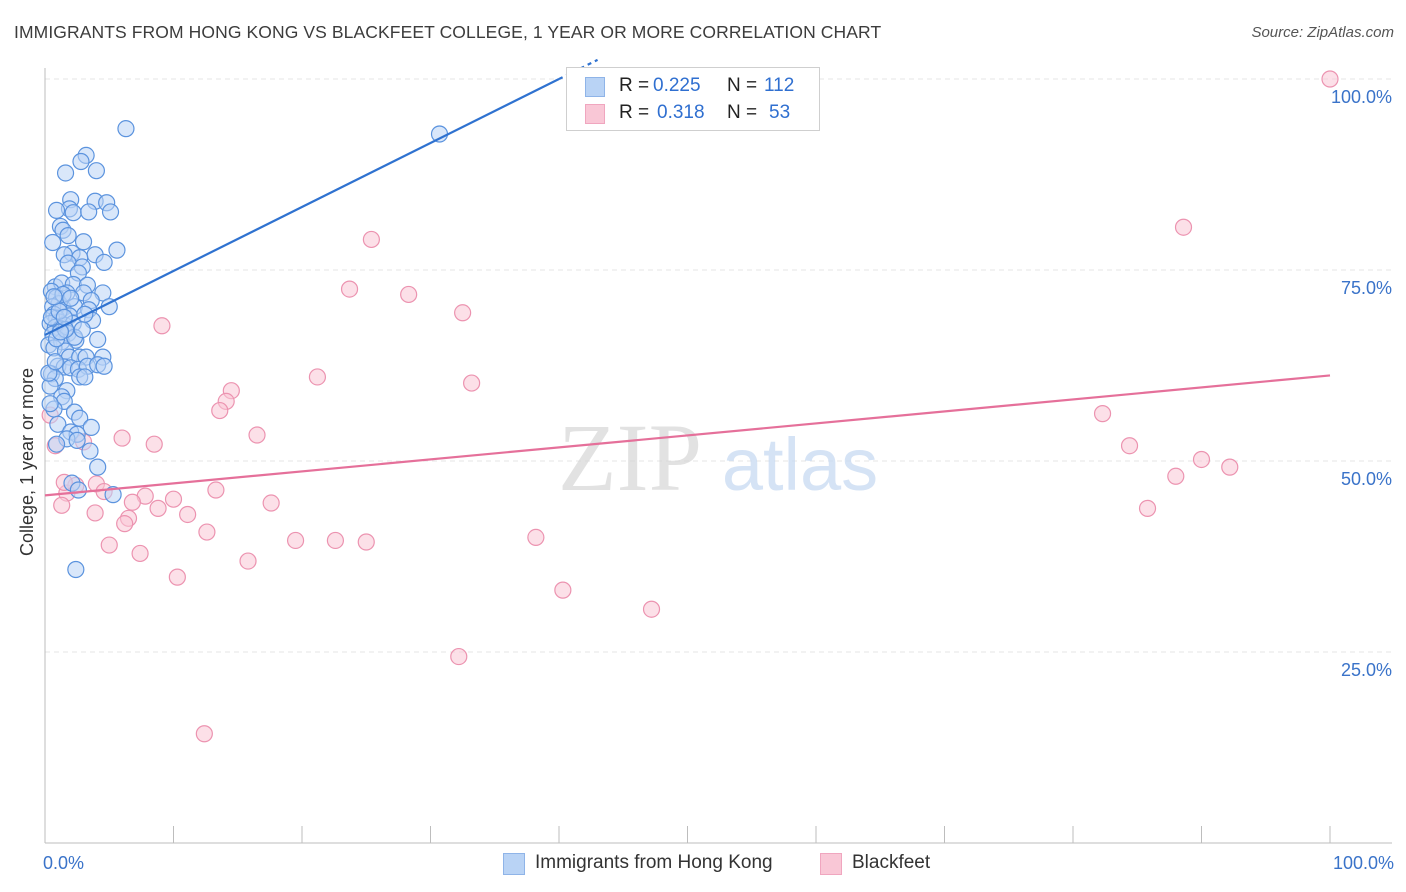 Image resolution: width=1406 pixels, height=892 pixels. What do you see at coordinates (1366, 479) in the screenshot?
I see `y-tick-label: 50.0%` at bounding box center [1366, 479].